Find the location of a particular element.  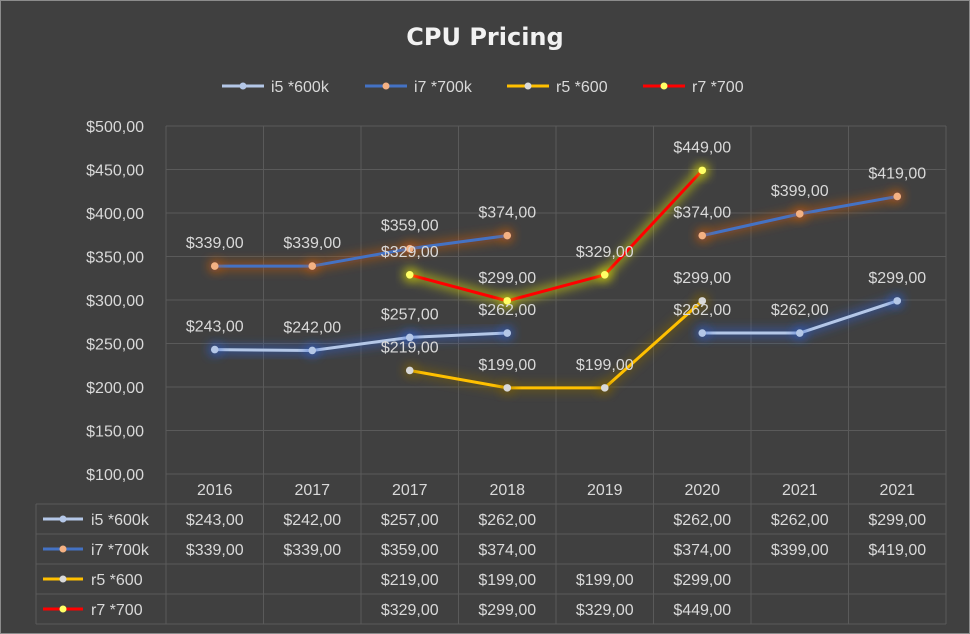

x-tick-label: 2019 is located at coordinates (605, 490).